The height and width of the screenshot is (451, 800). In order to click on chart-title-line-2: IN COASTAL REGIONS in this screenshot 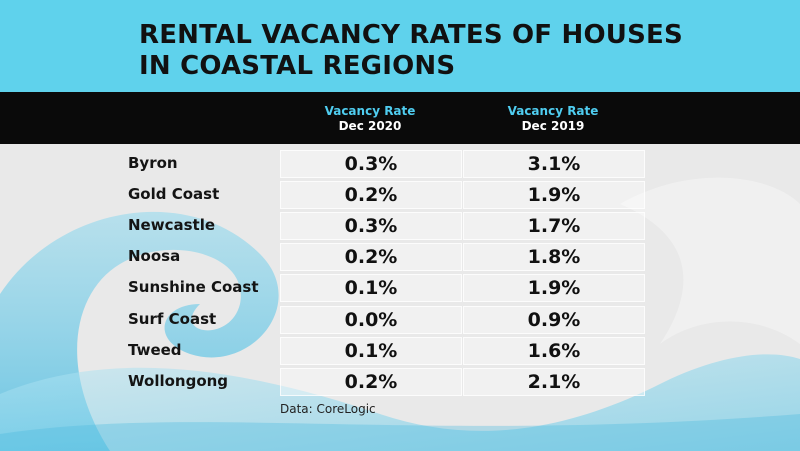, I will do `click(297, 66)`.